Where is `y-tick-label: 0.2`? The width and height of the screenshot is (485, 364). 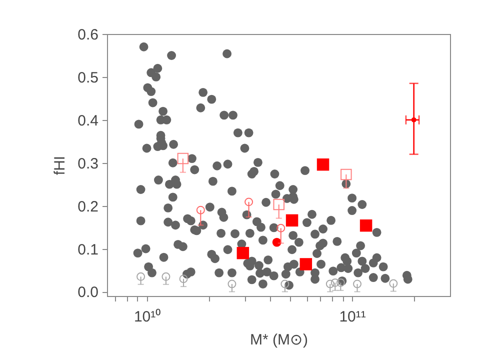 y-tick-label: 0.2 is located at coordinates (88, 207).